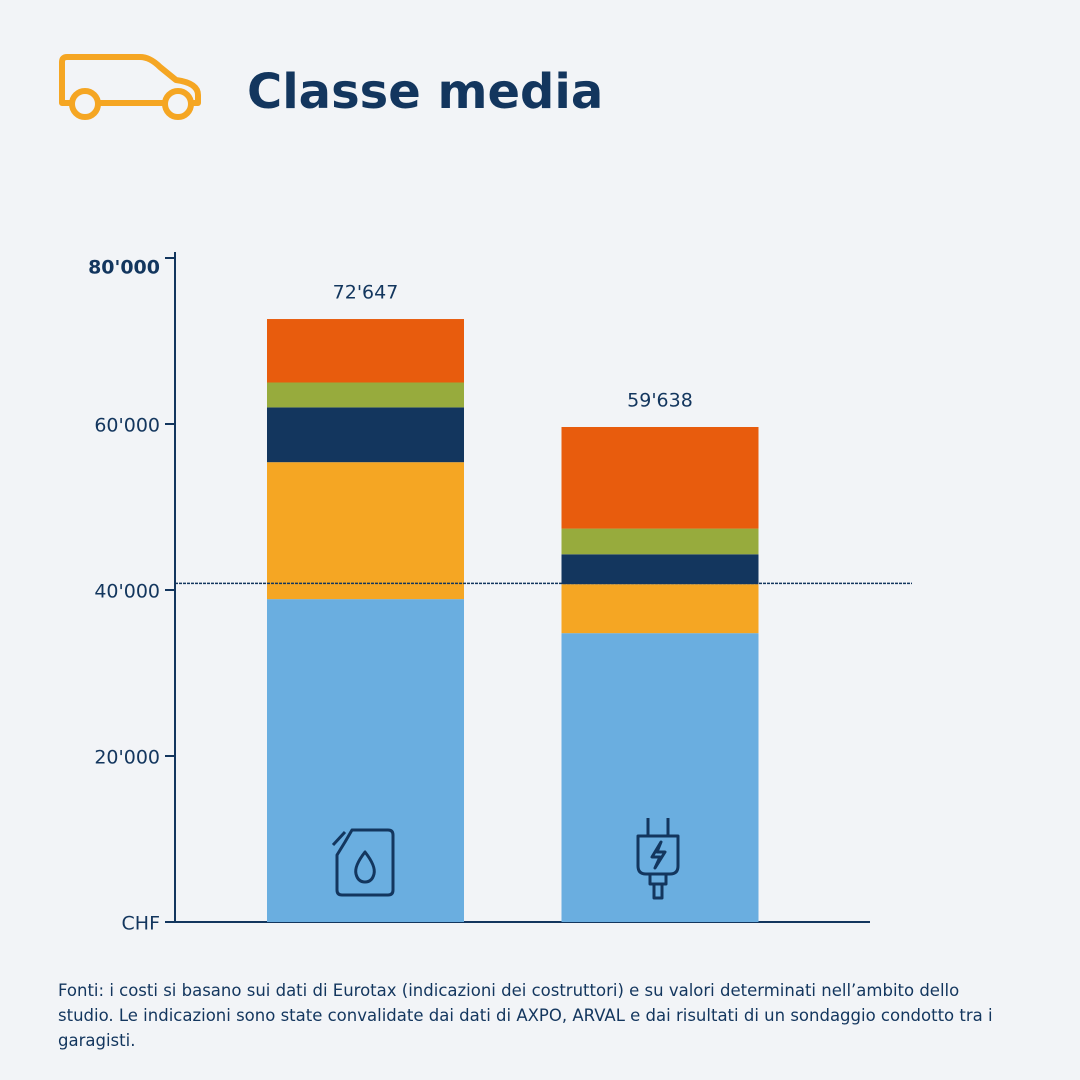 Image resolution: width=1080 pixels, height=1080 pixels. What do you see at coordinates (127, 592) in the screenshot?
I see `y-tick-label: 40'000` at bounding box center [127, 592].